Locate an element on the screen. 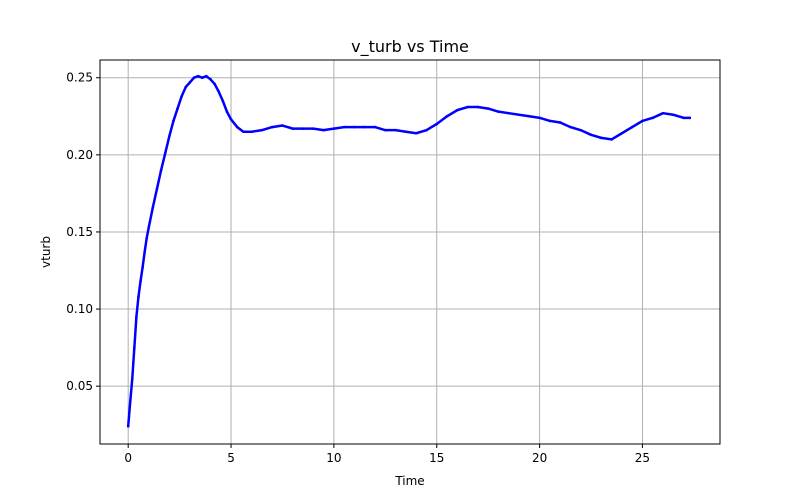 This screenshot has height=500, width=800. x-axis-label: Time is located at coordinates (409, 481).